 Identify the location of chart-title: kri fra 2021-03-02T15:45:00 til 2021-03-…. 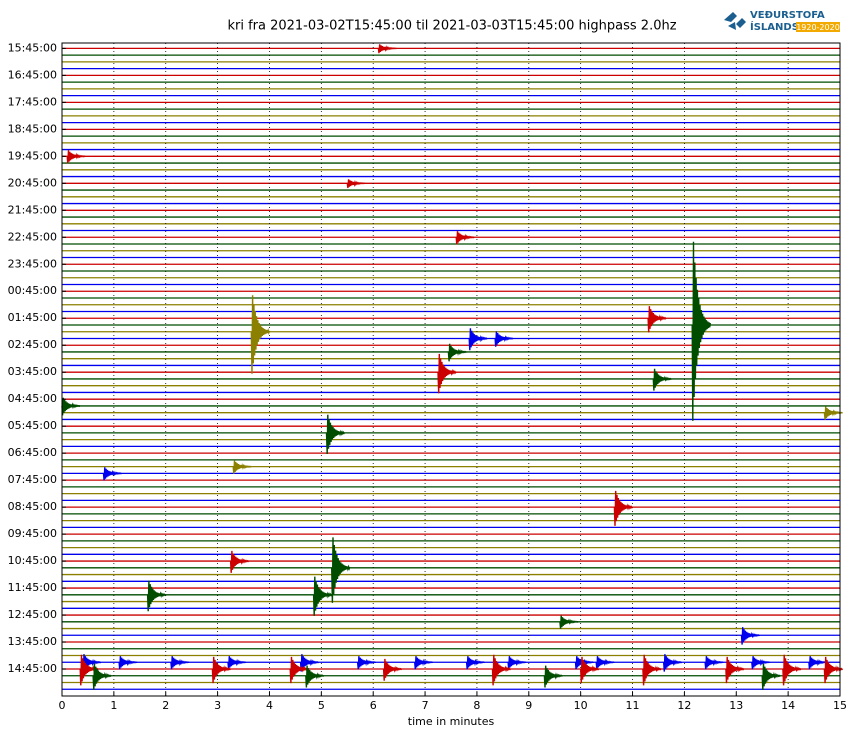
(451, 26).